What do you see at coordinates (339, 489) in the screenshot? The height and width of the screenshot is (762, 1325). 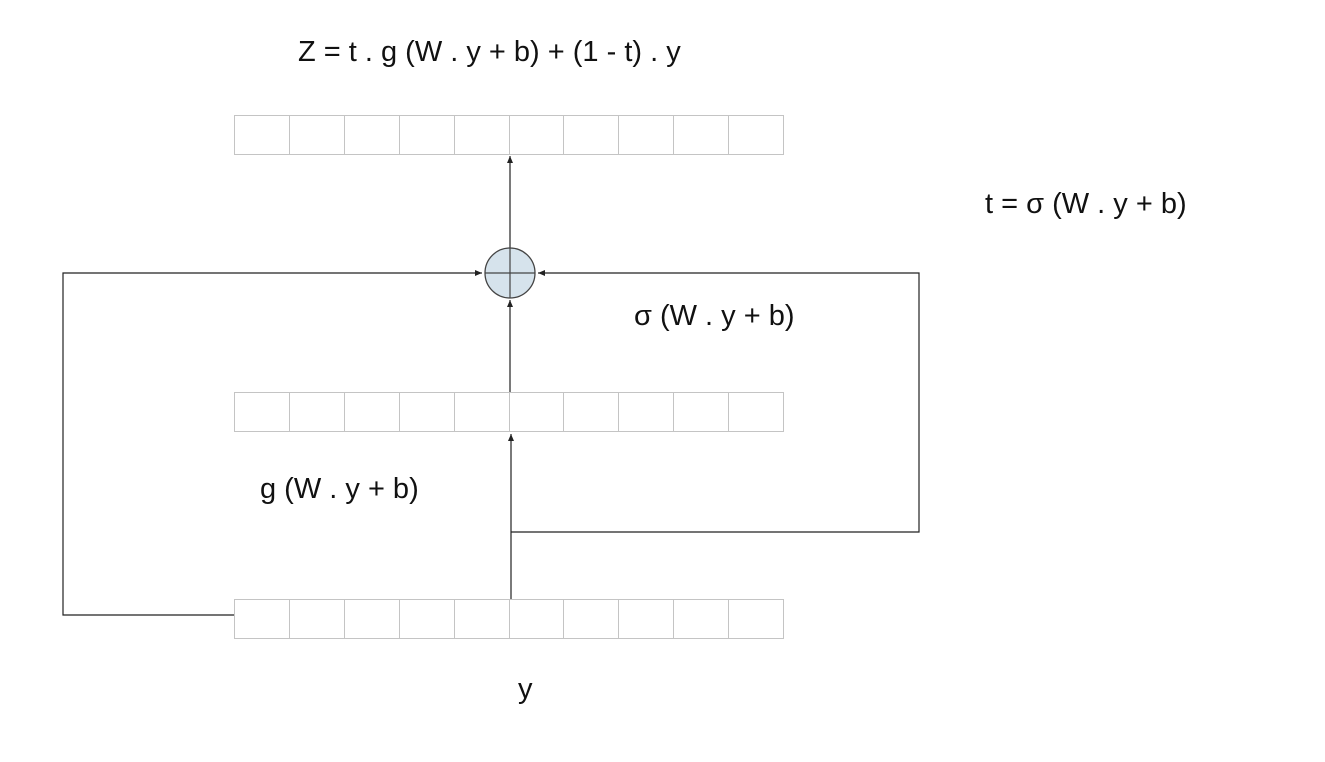 I see `transform-branch-label: g (W . y + b)` at bounding box center [339, 489].